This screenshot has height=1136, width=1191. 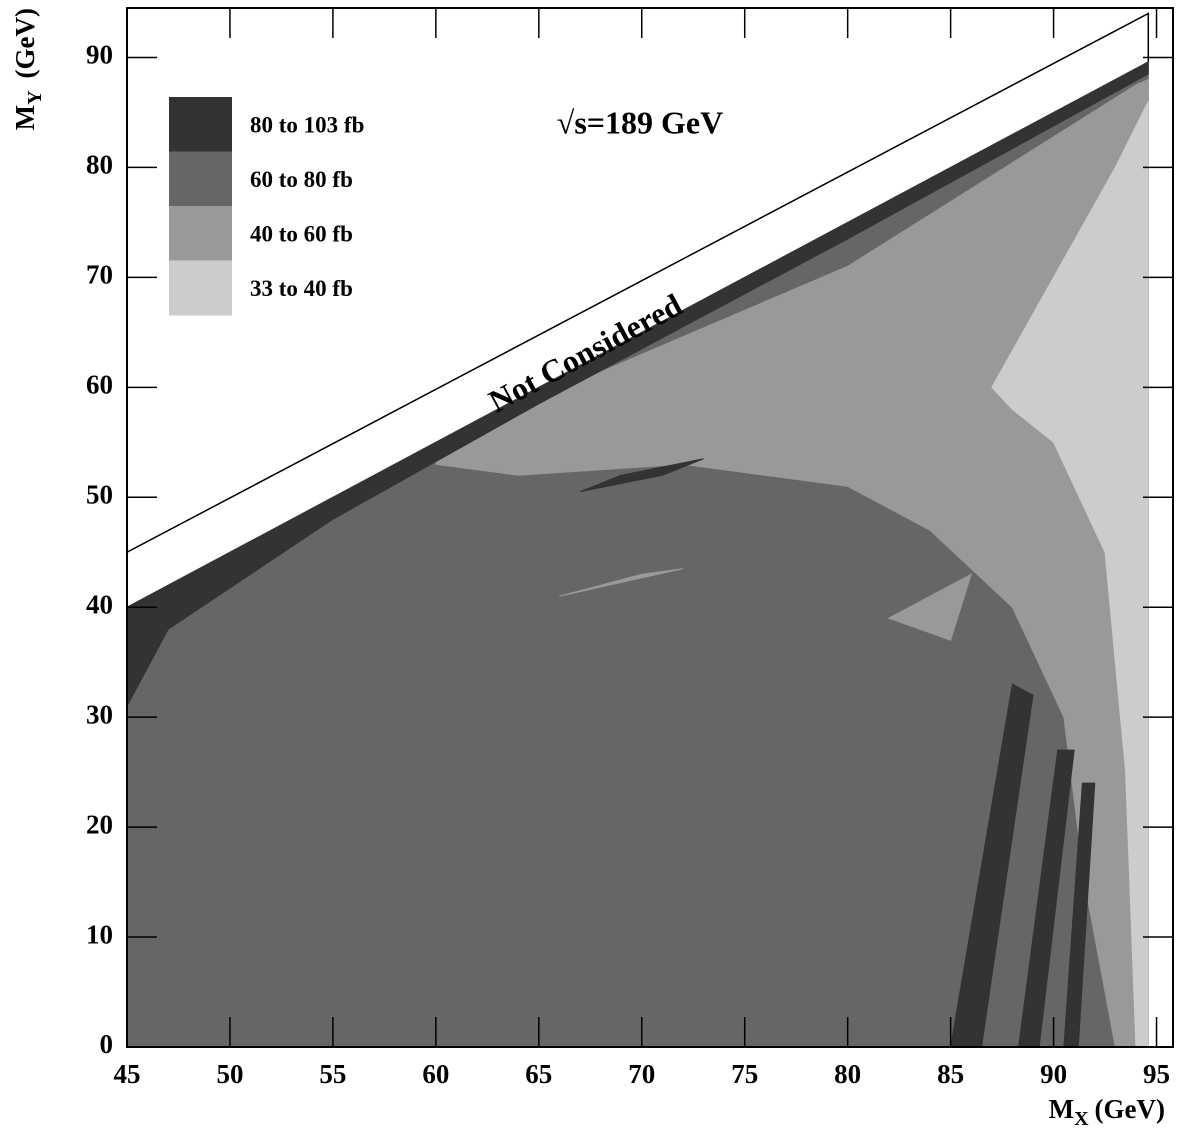 I want to click on x-axis-symbol: M, so click(x=1061, y=1109).